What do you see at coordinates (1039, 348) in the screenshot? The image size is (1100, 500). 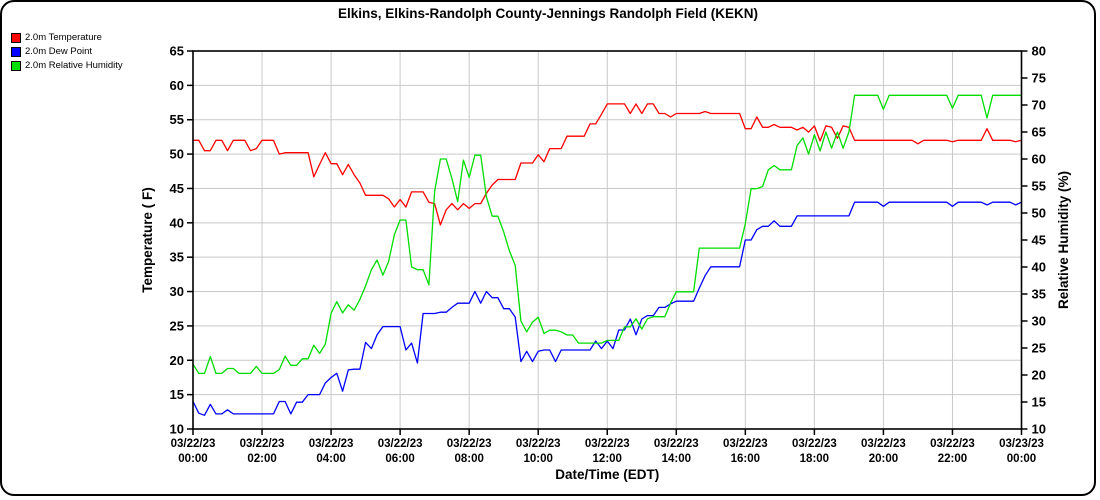 I see `right-tick-label: 25` at bounding box center [1039, 348].